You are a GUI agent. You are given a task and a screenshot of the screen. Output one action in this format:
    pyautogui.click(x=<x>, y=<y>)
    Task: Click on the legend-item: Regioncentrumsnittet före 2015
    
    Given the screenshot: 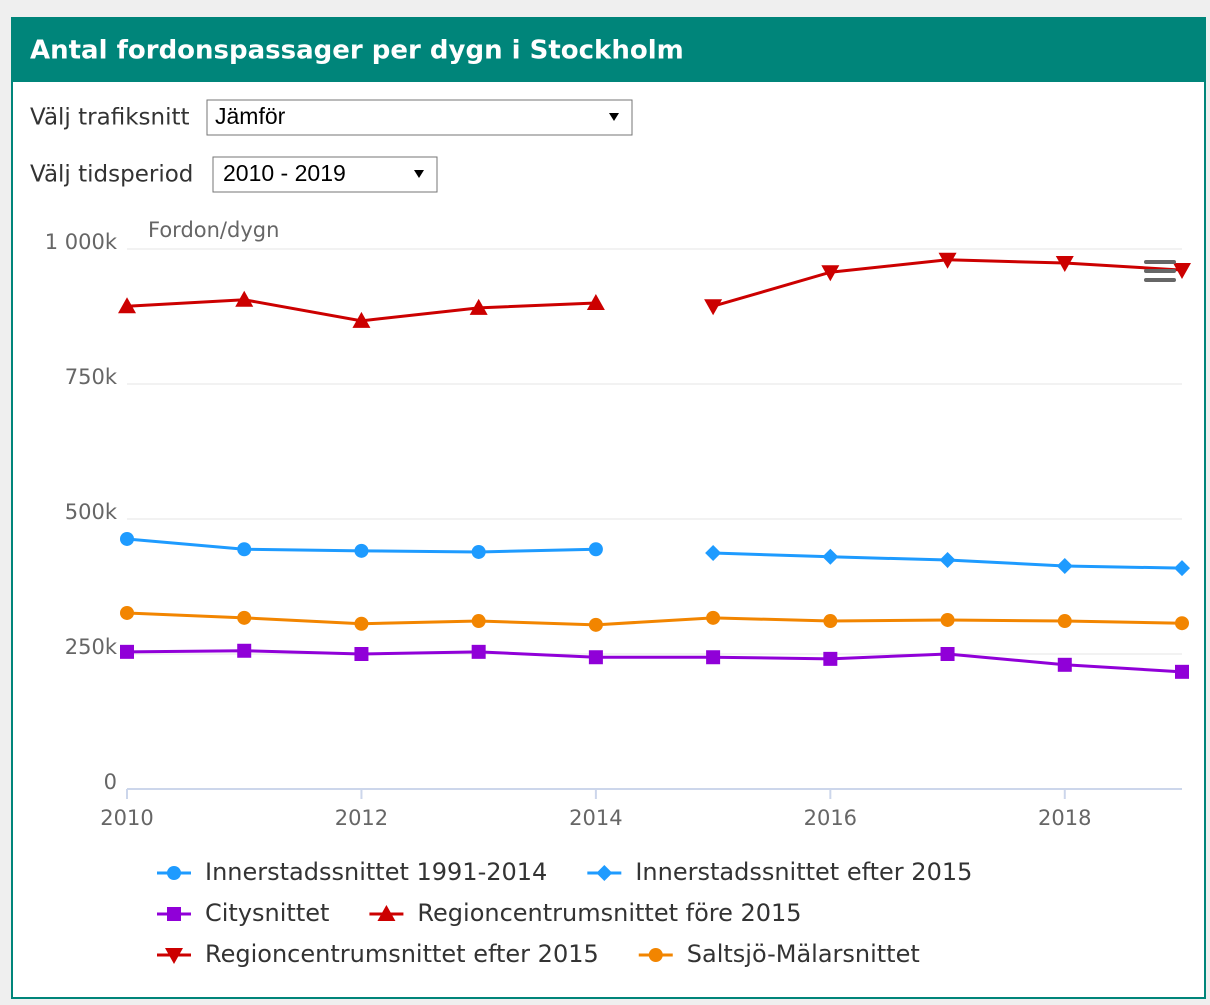 What is the action you would take?
    pyautogui.click(x=585, y=913)
    